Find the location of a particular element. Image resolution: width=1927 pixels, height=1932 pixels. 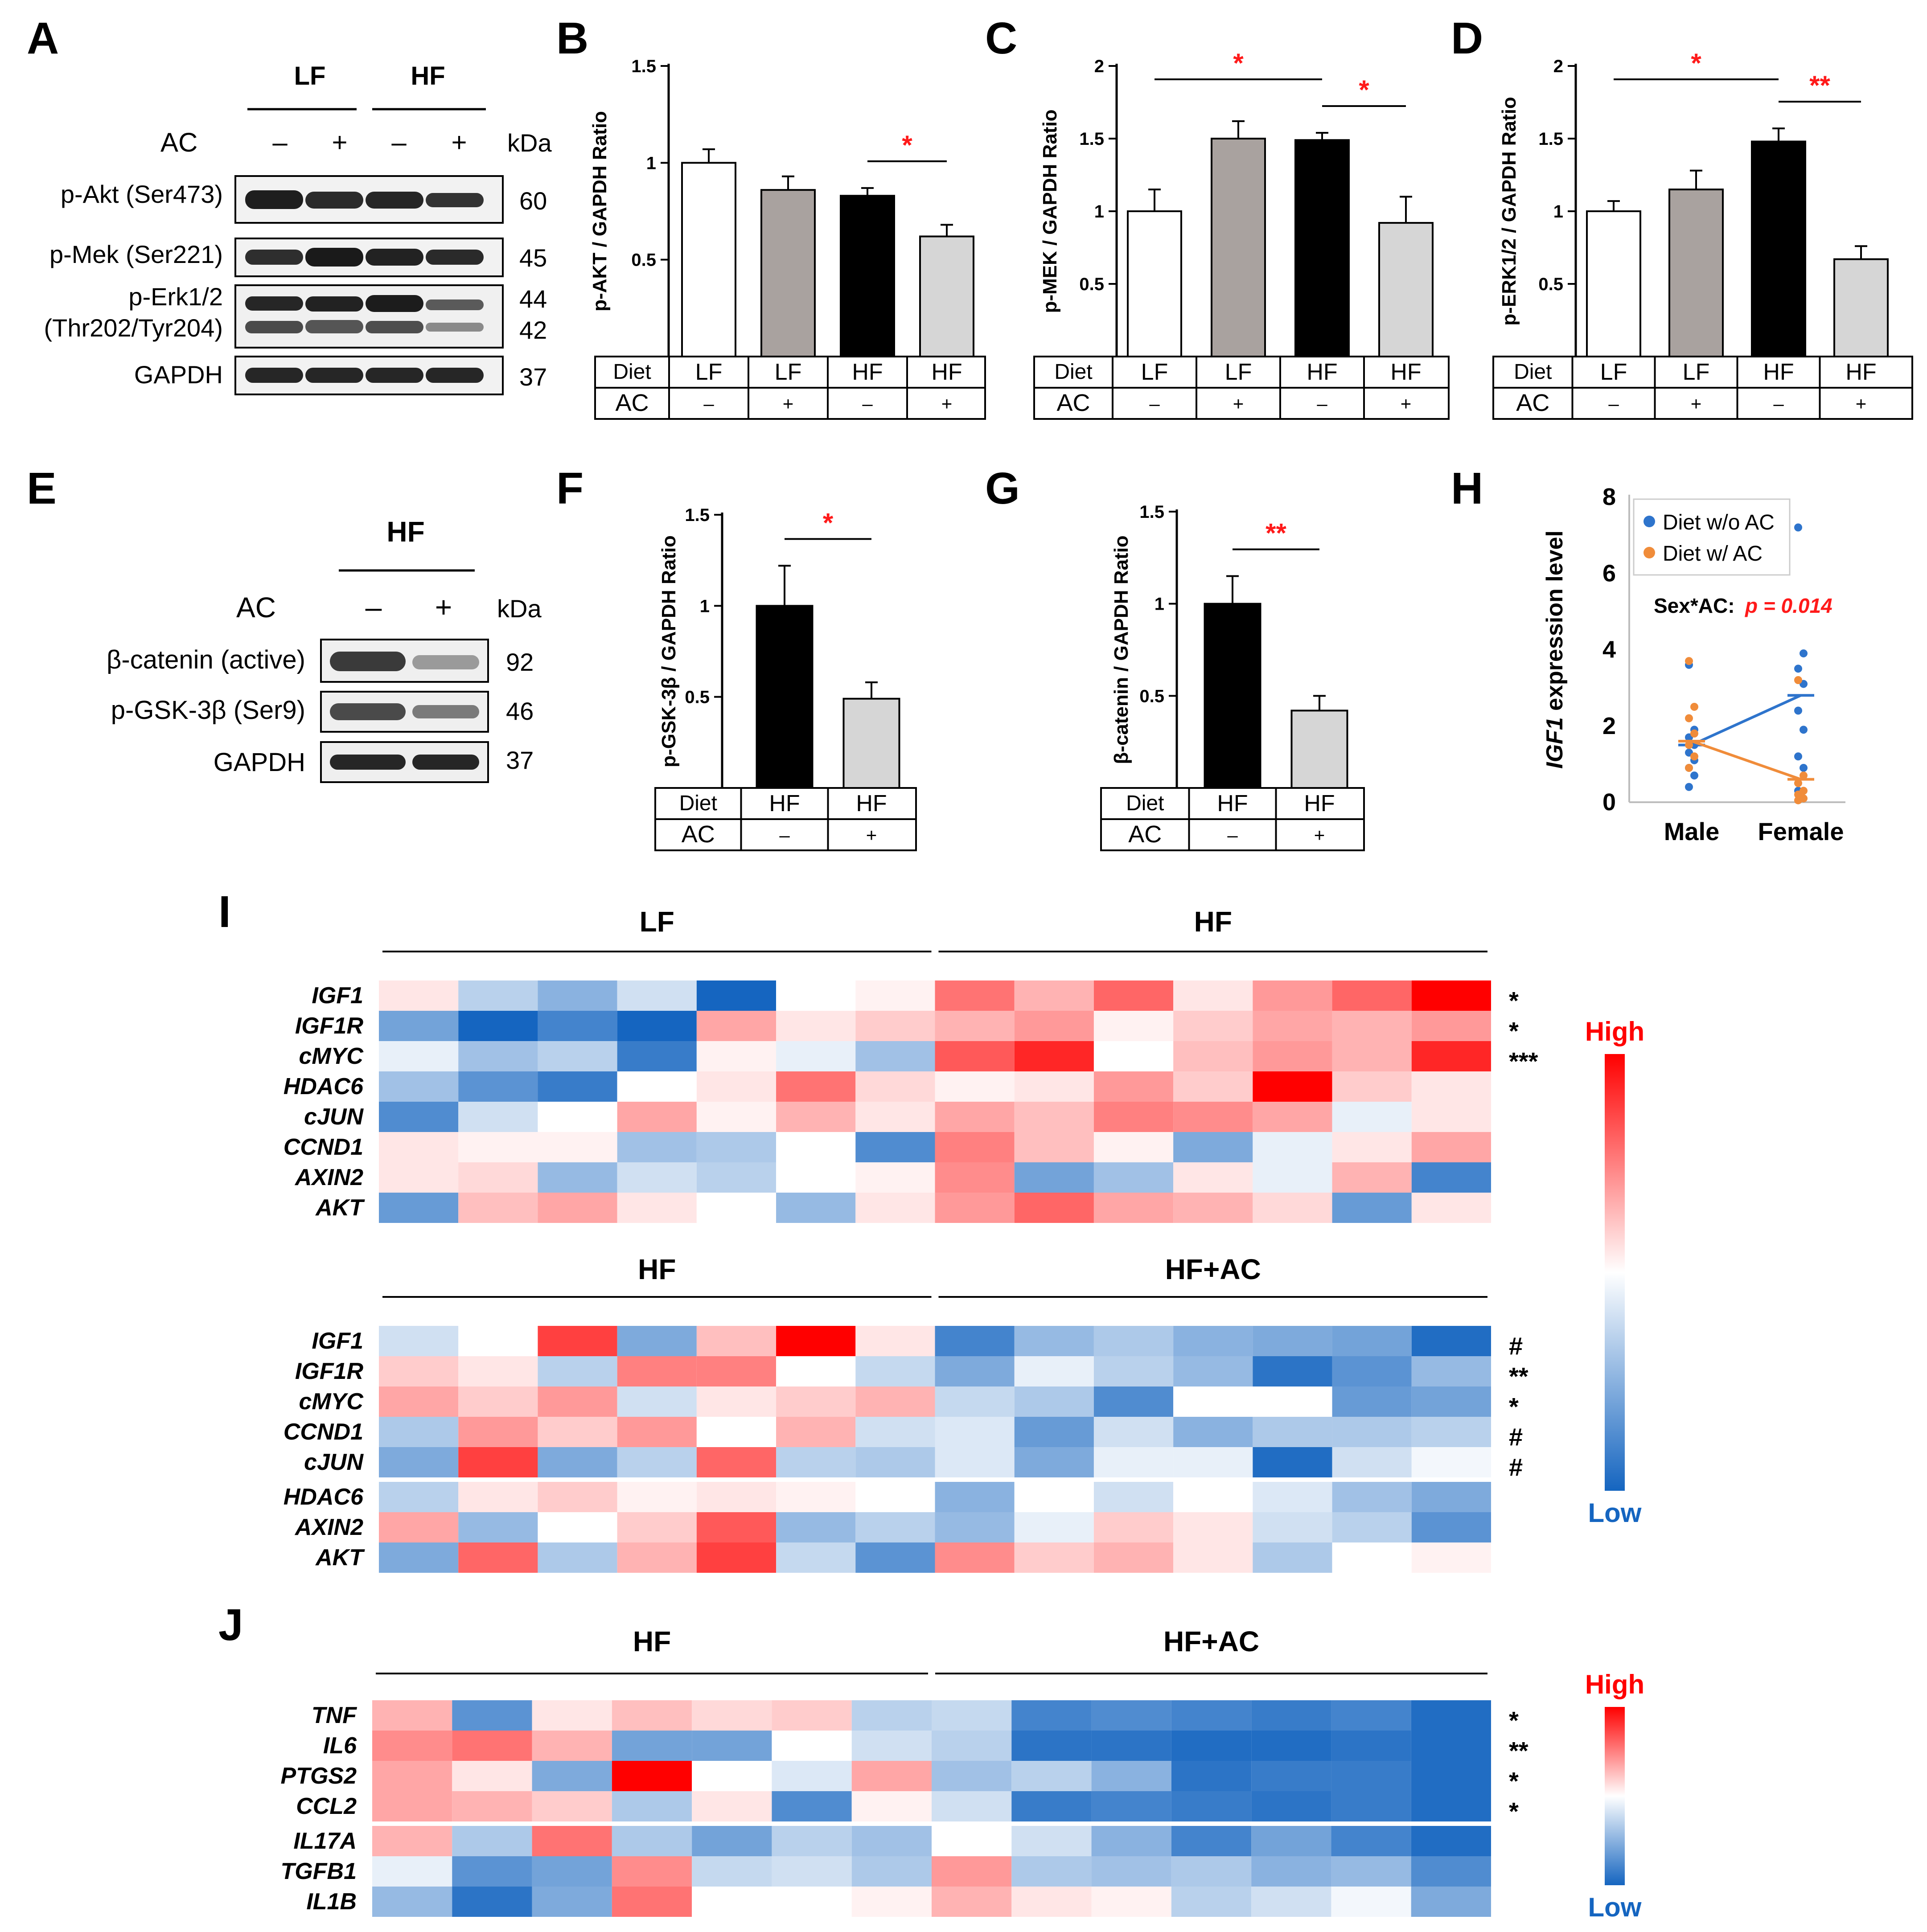

legend-low-label: Low is located at coordinates (1615, 1513).